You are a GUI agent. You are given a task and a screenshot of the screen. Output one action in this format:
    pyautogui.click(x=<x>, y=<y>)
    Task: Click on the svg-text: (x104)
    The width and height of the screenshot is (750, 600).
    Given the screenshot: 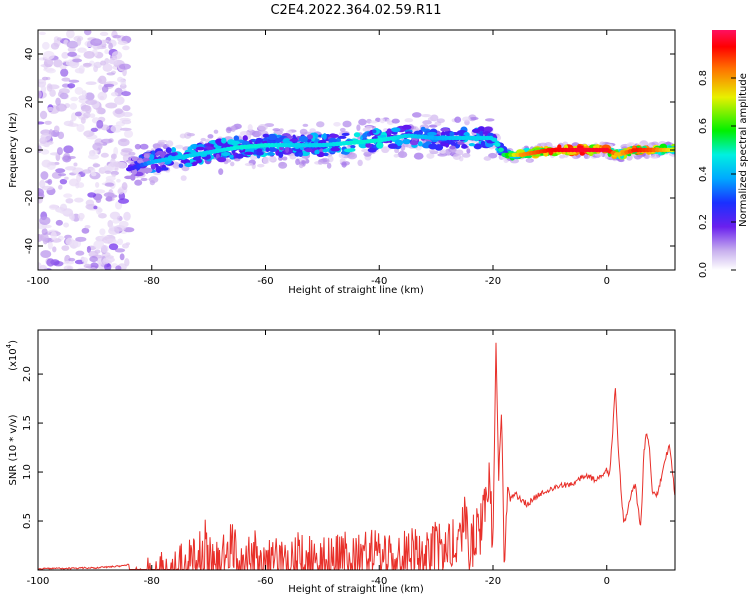 What is the action you would take?
    pyautogui.click(x=12, y=355)
    